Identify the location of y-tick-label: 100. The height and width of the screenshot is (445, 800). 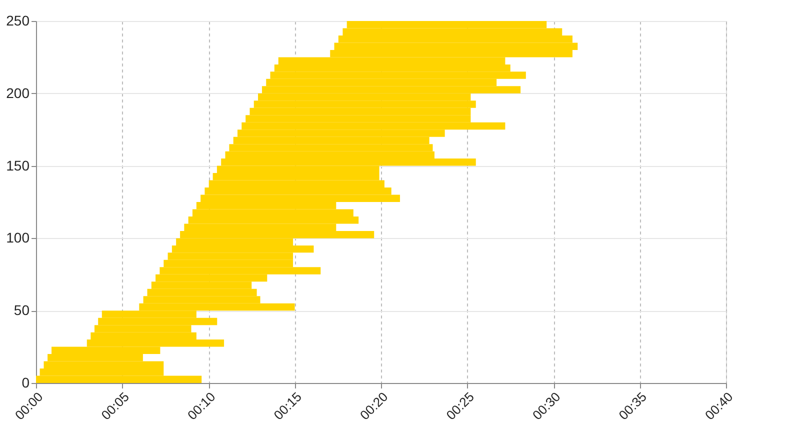
(18, 238).